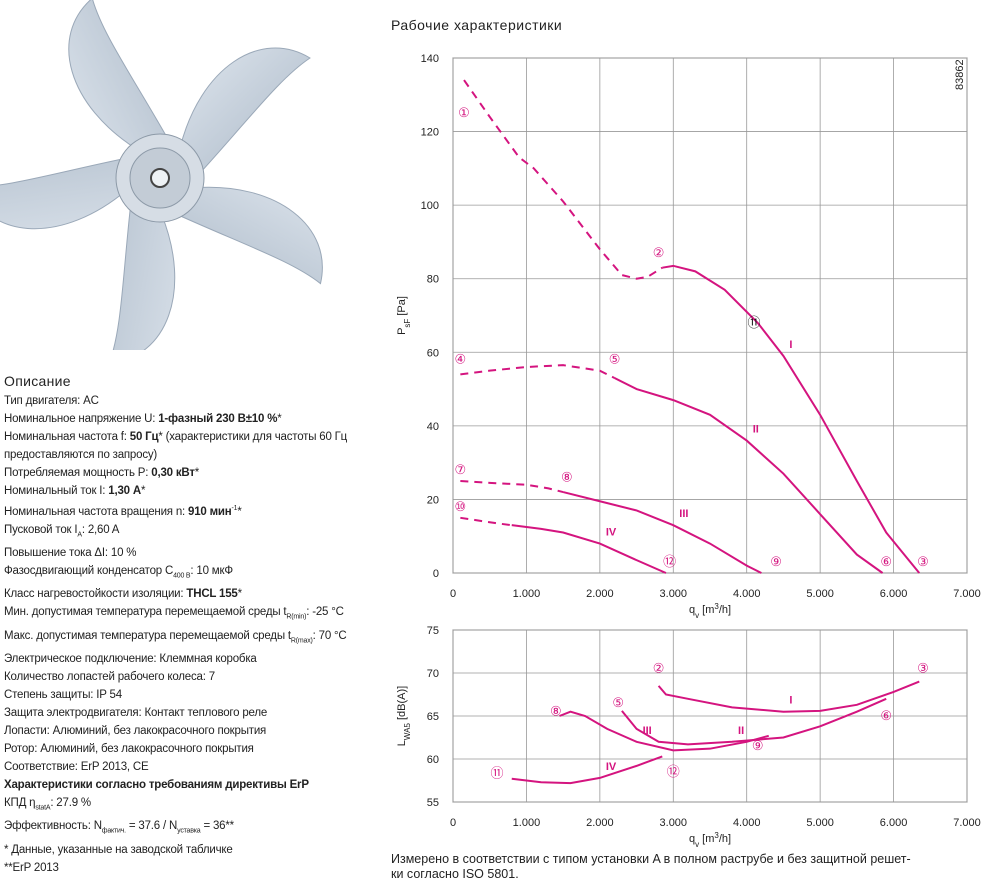 The image size is (994, 890). Describe the element at coordinates (673, 771) in the screenshot. I see `curve-marker: ⑫` at that location.